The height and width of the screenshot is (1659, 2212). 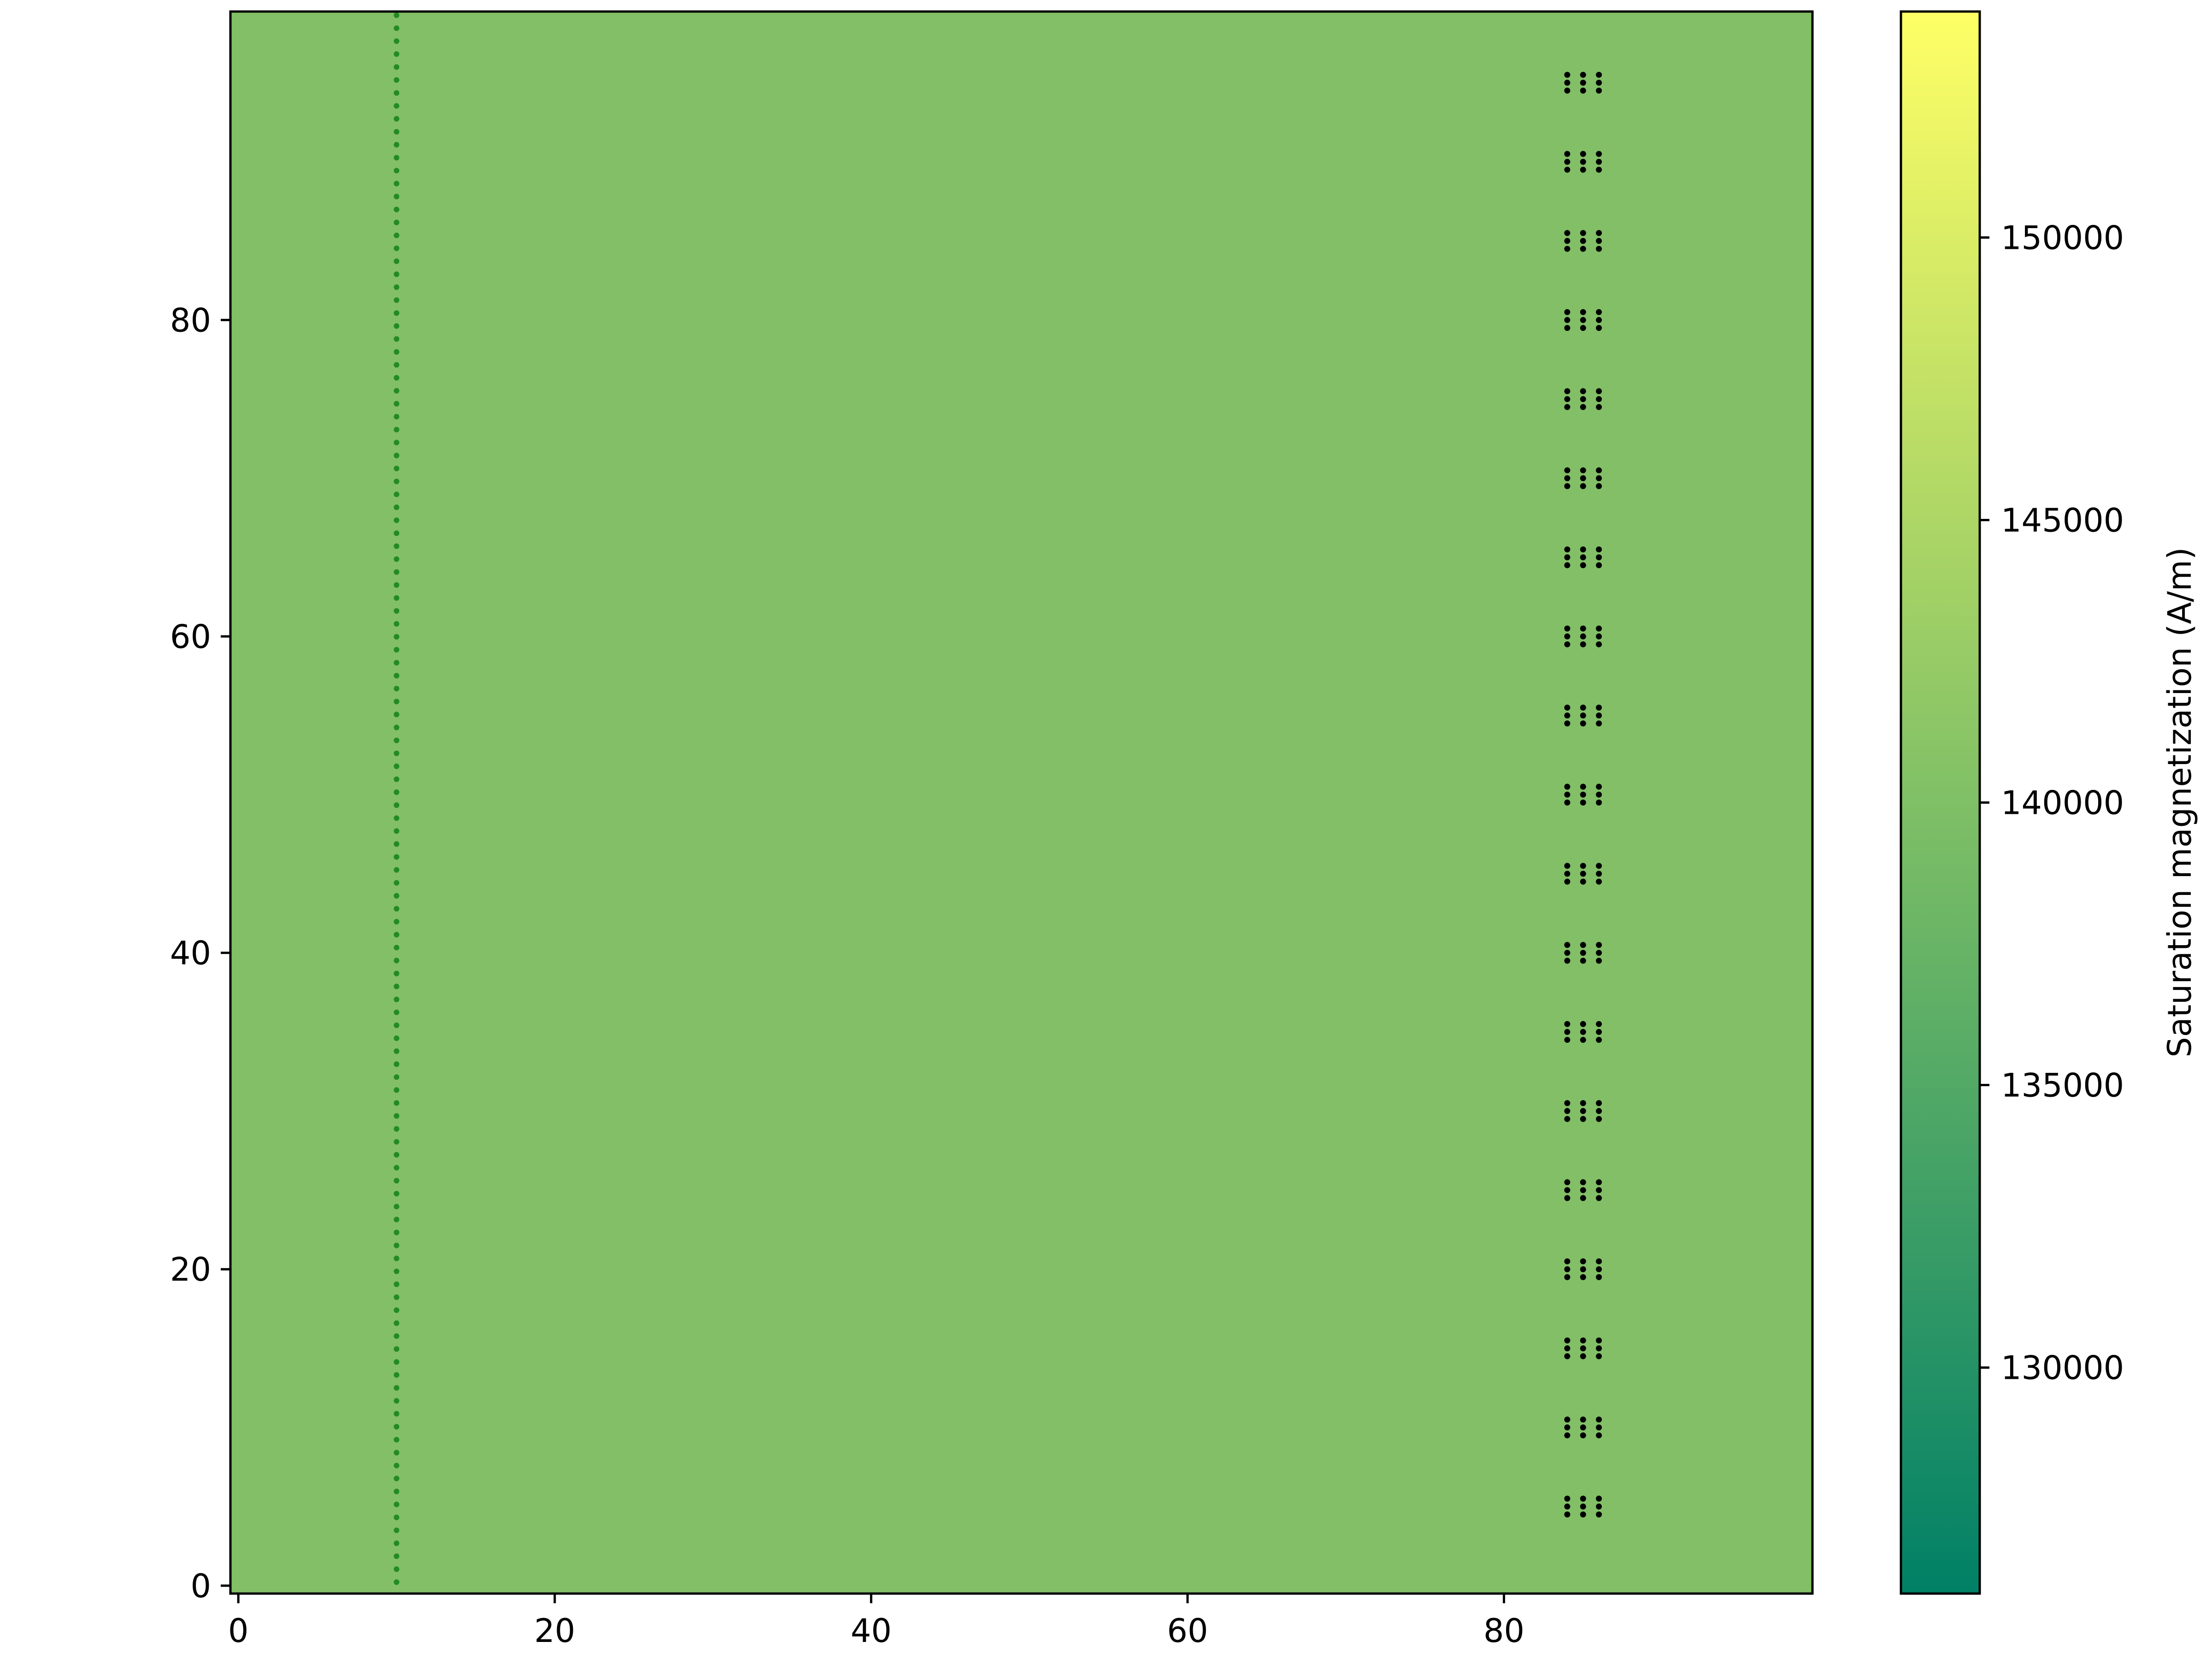 What do you see at coordinates (238, 1631) in the screenshot?
I see `x-tick-label: 0` at bounding box center [238, 1631].